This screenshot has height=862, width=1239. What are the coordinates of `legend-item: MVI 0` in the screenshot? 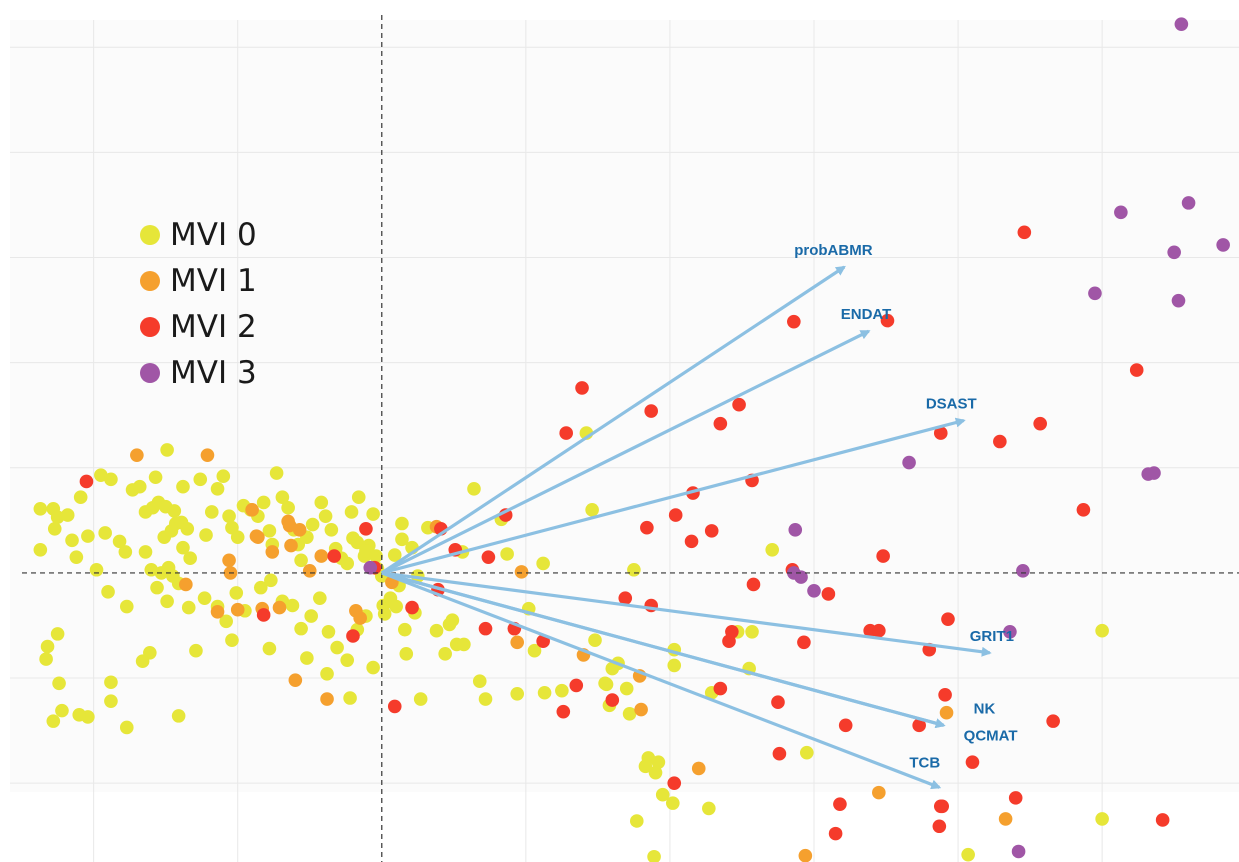 It's located at (215, 235).